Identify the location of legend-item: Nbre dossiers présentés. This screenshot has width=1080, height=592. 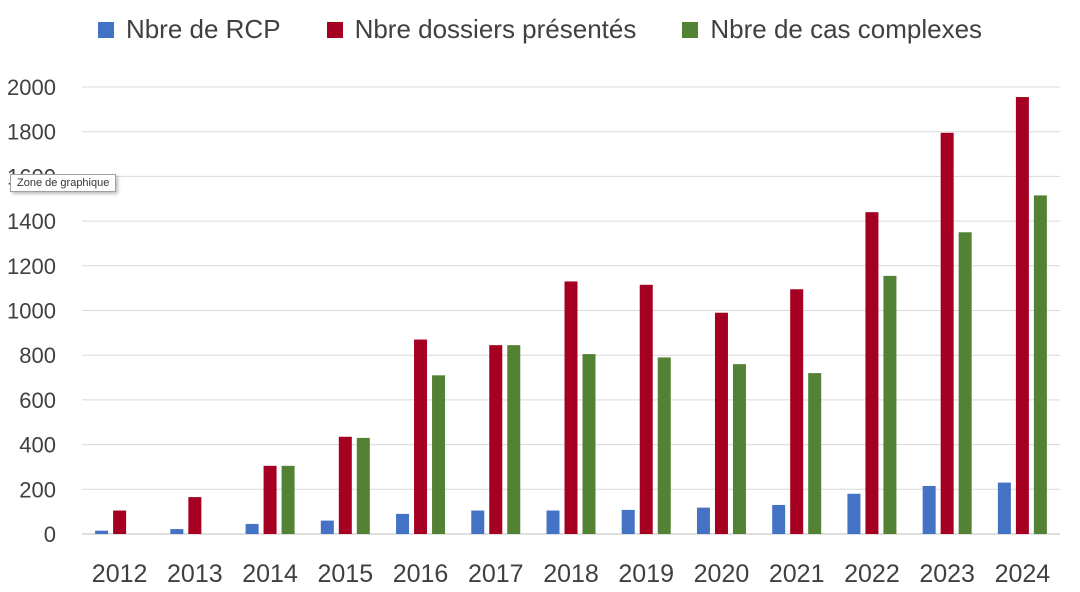
(481, 29).